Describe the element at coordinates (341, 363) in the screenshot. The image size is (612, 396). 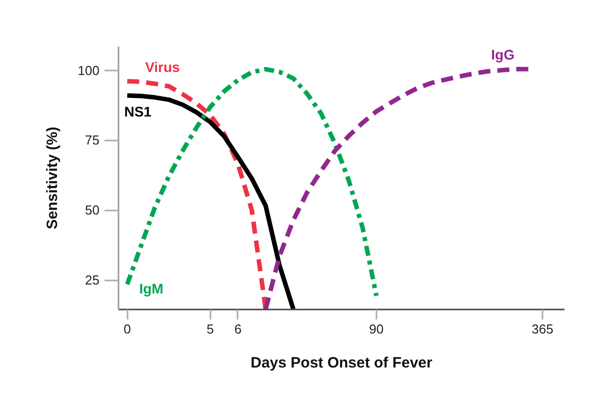
I see `x-axis-title: Days Post Onset of Fever` at that location.